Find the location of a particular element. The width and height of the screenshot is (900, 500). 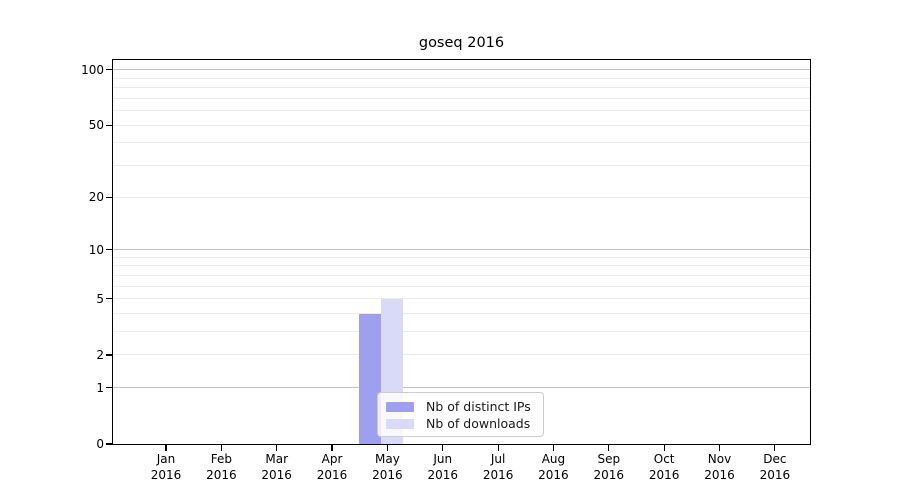

y-axis-label-50: 50 is located at coordinates (96, 125).